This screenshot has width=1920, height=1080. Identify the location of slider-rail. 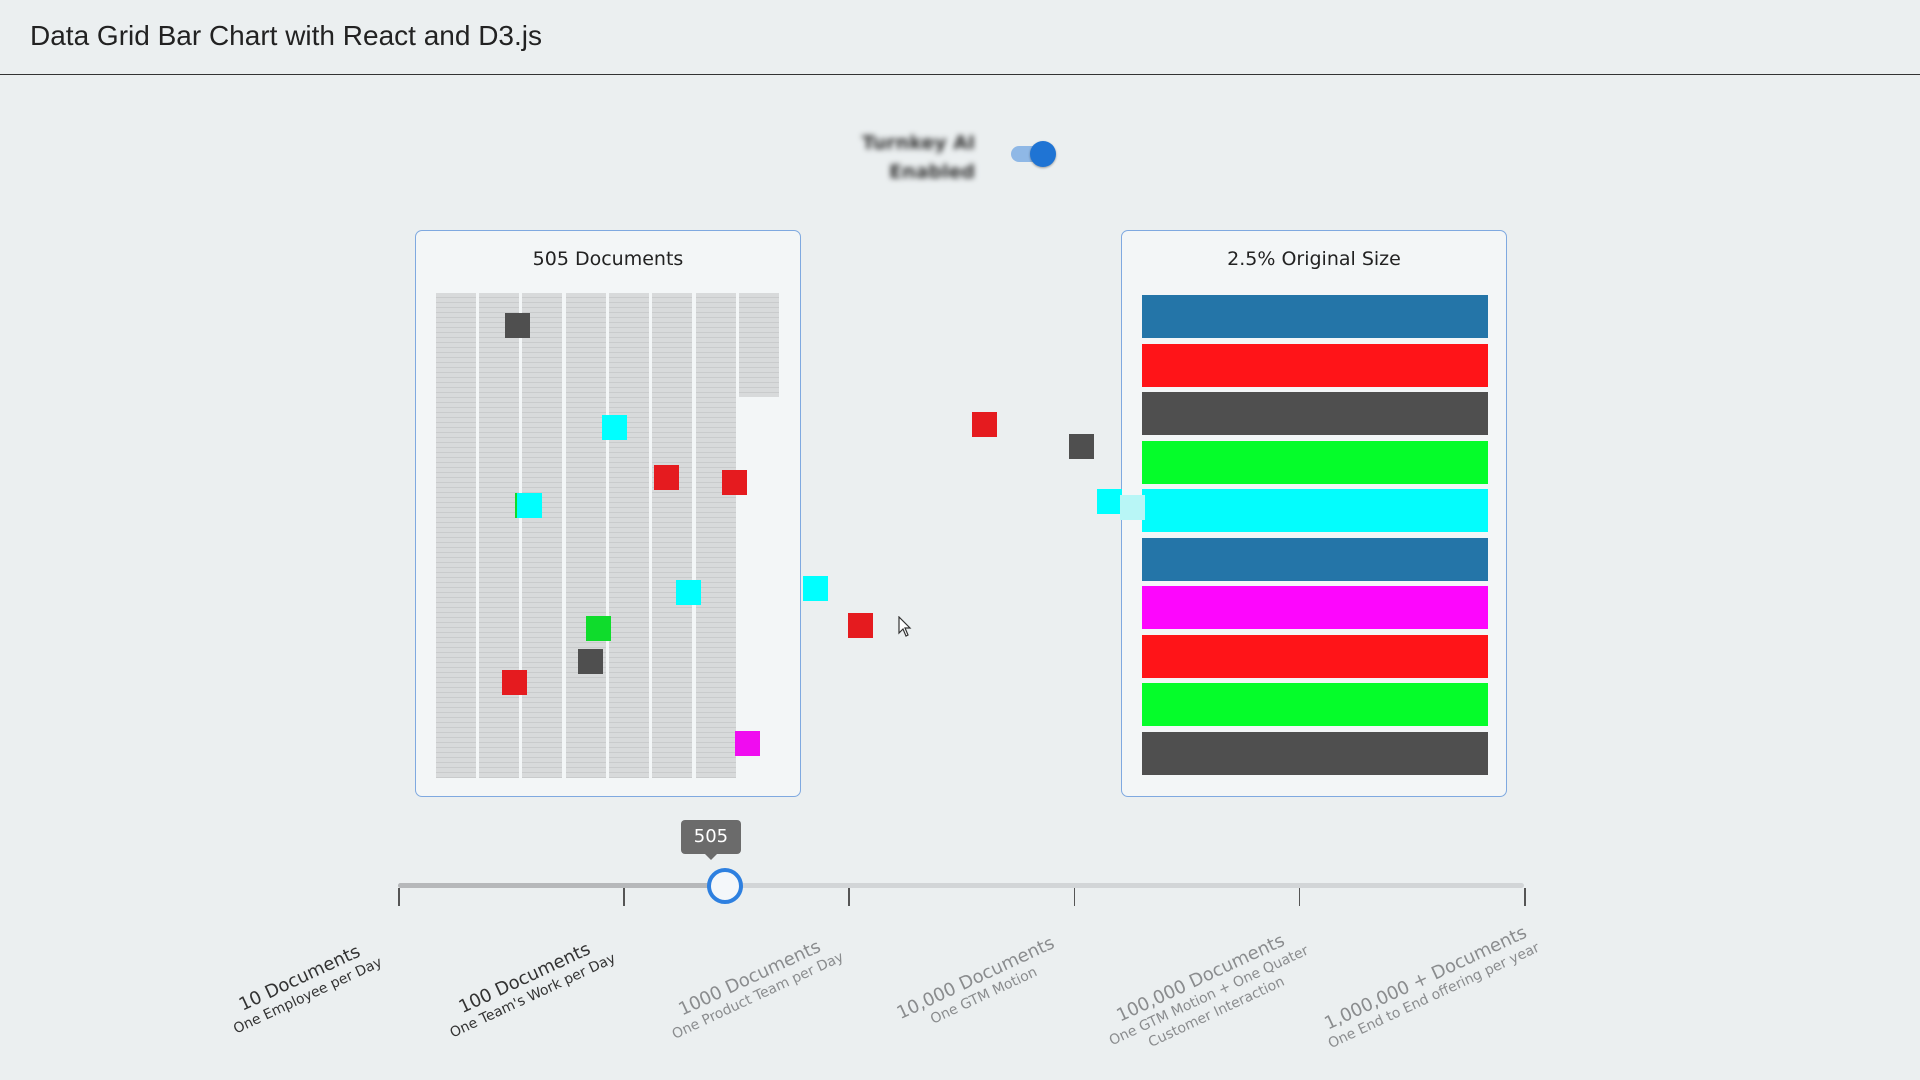
(961, 885).